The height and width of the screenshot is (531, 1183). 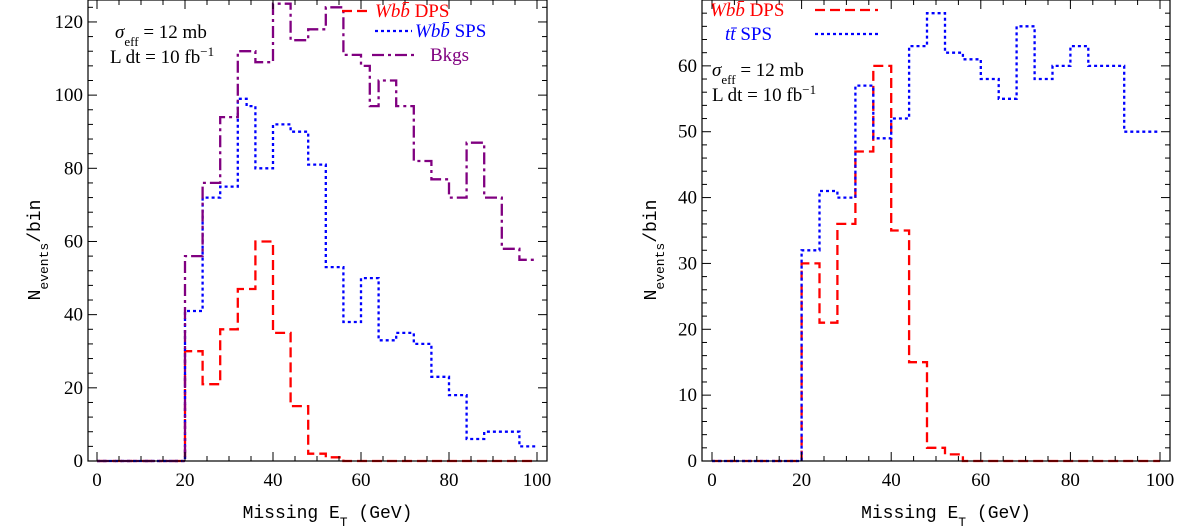 I want to click on legend-label: Wbb̄ SPS, so click(x=450, y=31).